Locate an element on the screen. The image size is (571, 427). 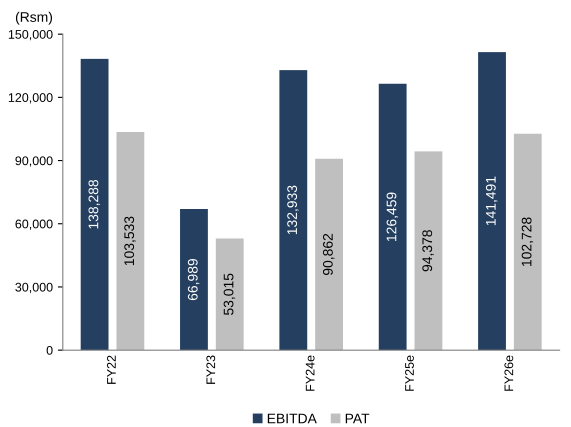
data-label: 132,933 is located at coordinates (293, 210).